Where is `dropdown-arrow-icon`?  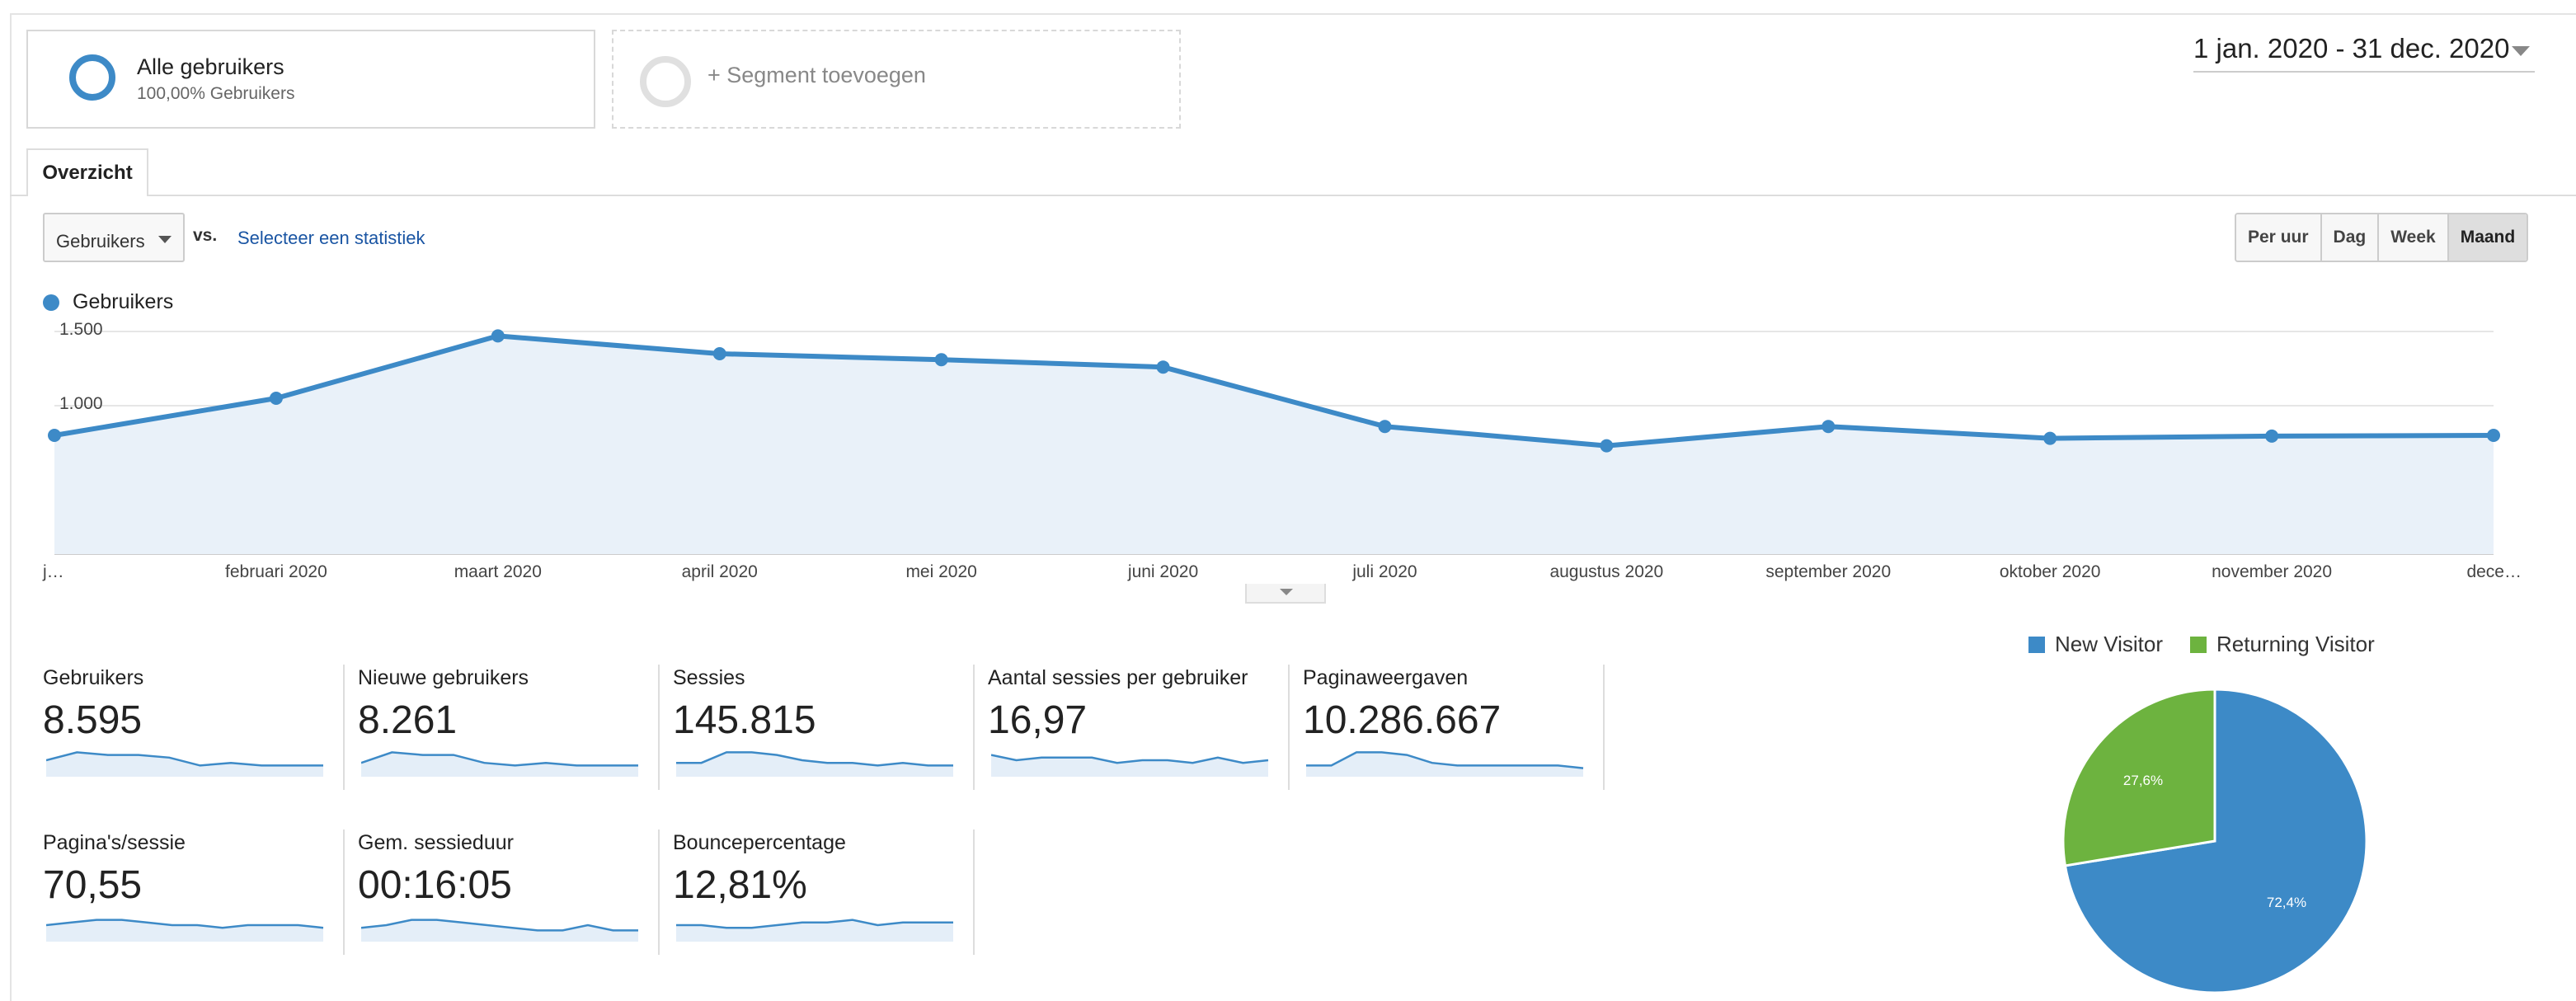
dropdown-arrow-icon is located at coordinates (165, 239).